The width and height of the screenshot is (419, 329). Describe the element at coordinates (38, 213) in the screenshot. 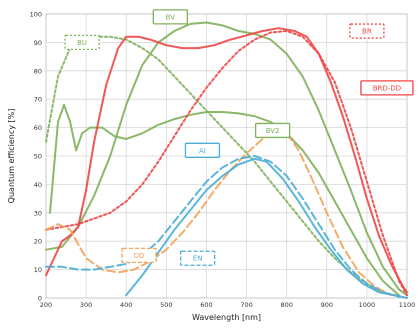

I see `y-tick-label: 30` at that location.